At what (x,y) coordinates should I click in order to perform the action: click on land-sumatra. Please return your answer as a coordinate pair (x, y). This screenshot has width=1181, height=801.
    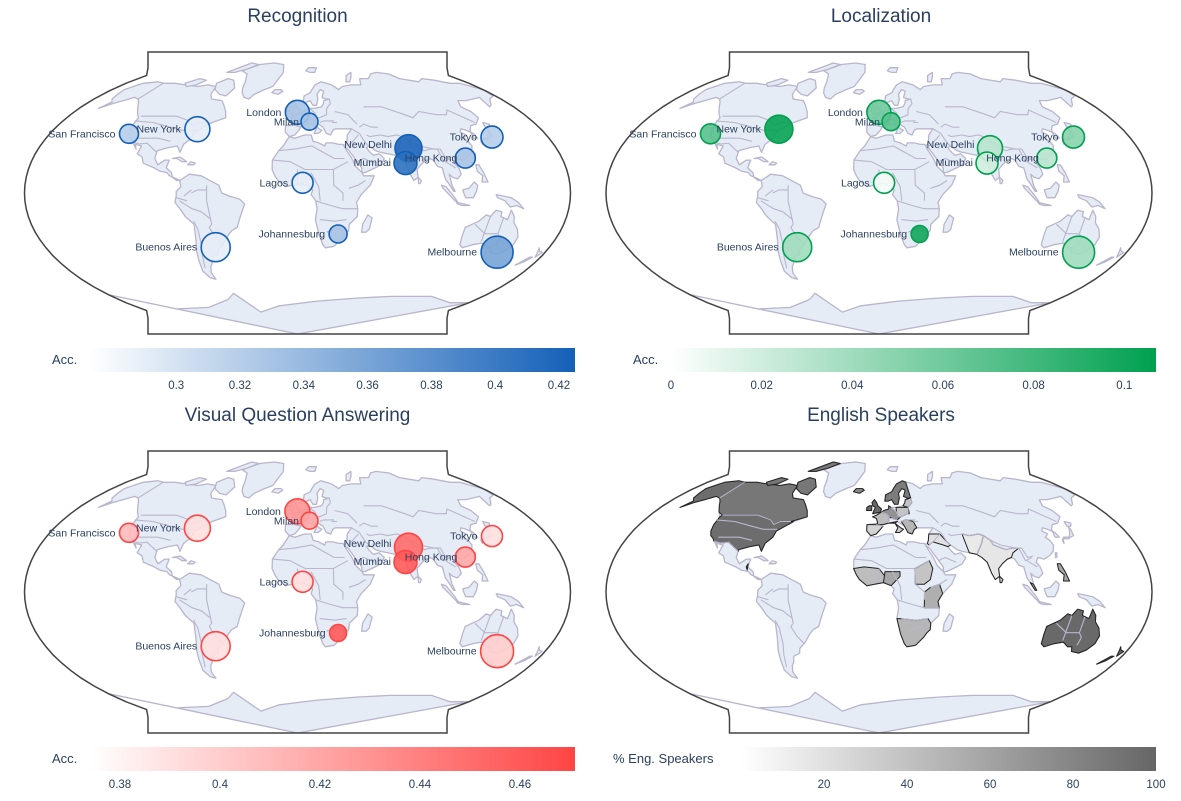
    Looking at the image, I should click on (1031, 593).